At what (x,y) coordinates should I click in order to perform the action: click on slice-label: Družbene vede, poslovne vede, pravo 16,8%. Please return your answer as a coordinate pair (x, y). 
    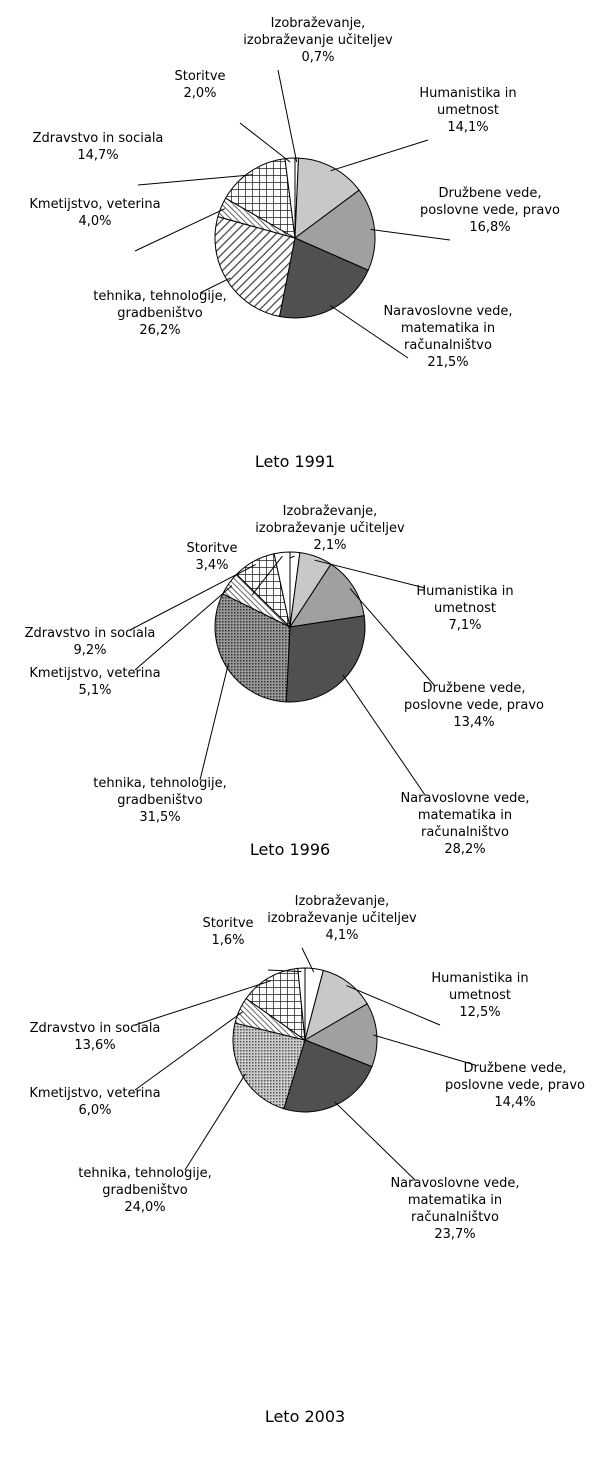
    Looking at the image, I should click on (490, 210).